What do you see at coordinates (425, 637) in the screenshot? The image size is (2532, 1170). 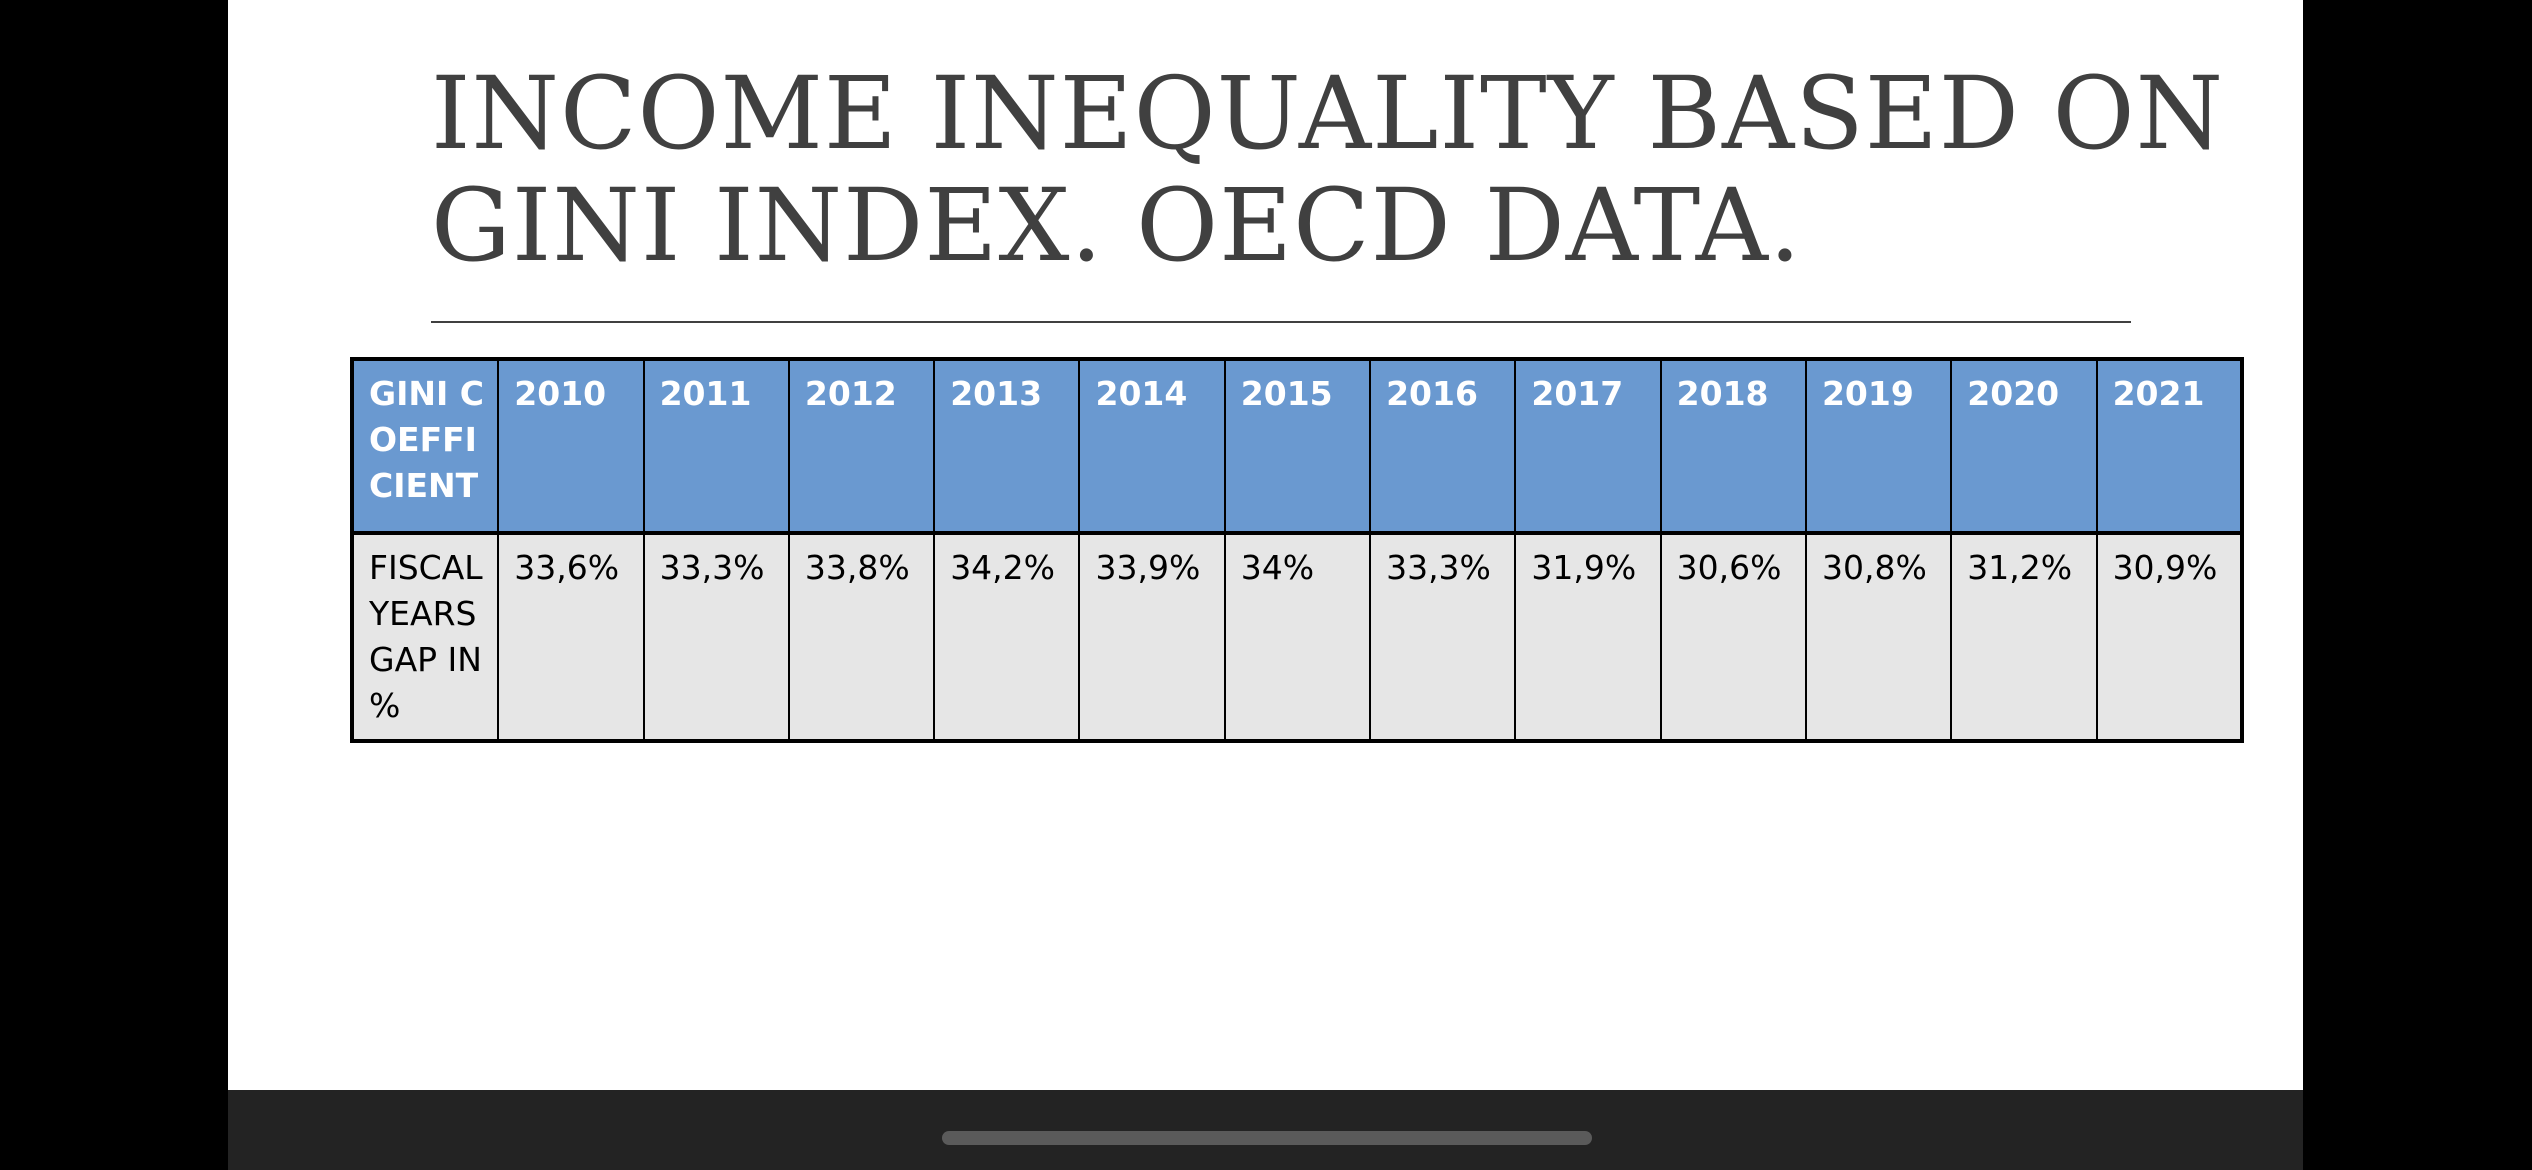 I see `row-label: FISCAL YEARS GAP IN %` at bounding box center [425, 637].